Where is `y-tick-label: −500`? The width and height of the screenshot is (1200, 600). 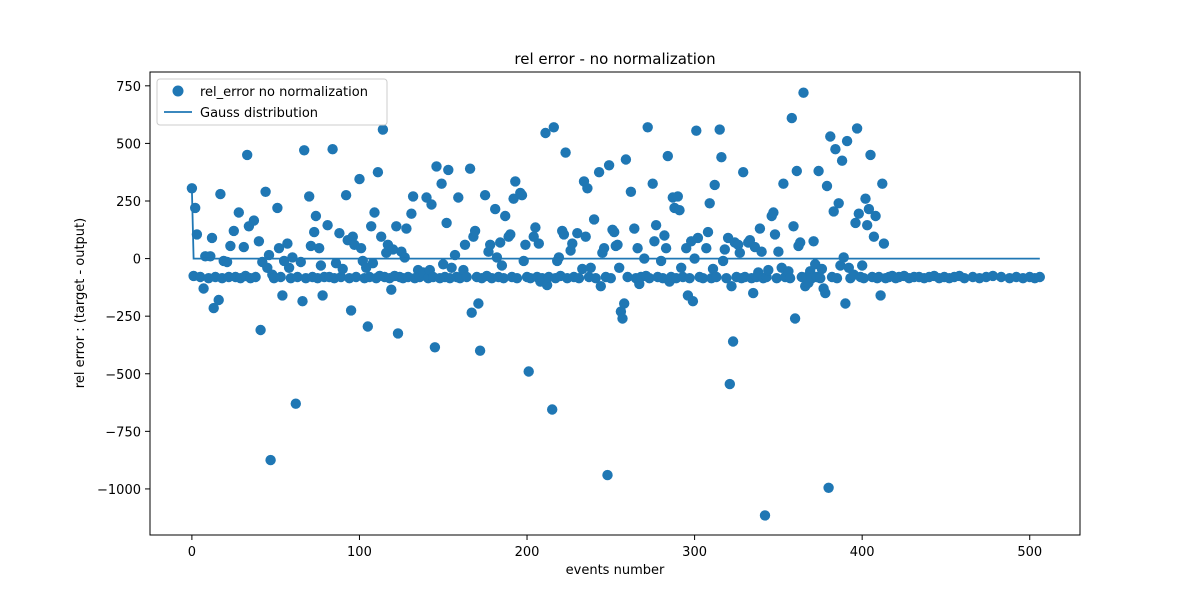
y-tick-label: −500 is located at coordinates (123, 375).